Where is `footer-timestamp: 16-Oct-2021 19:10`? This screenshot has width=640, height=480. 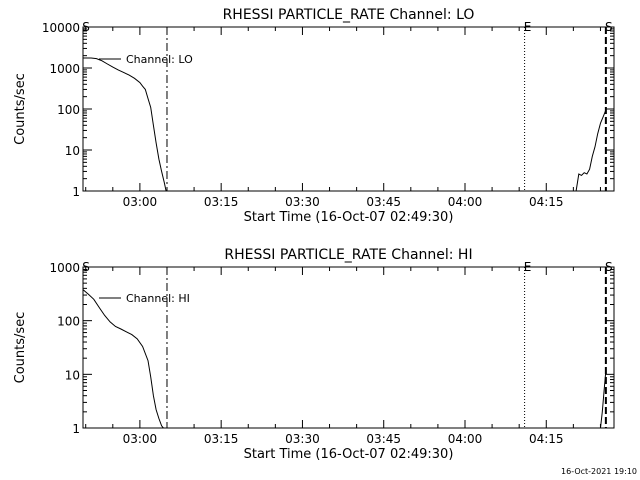
footer-timestamp: 16-Oct-2021 19:10 is located at coordinates (599, 471).